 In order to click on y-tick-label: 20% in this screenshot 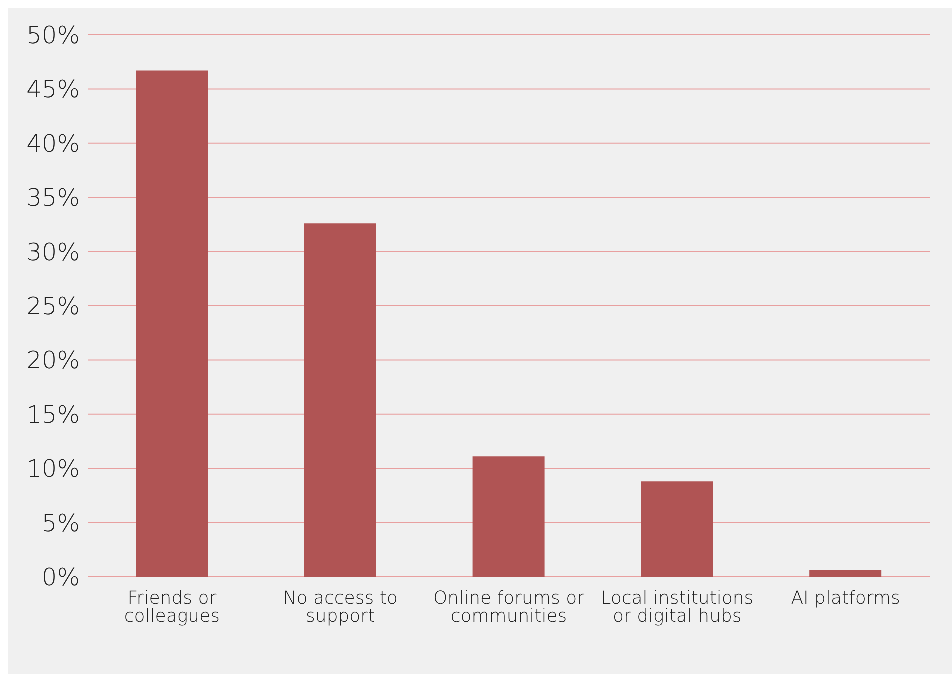, I will do `click(53, 360)`.